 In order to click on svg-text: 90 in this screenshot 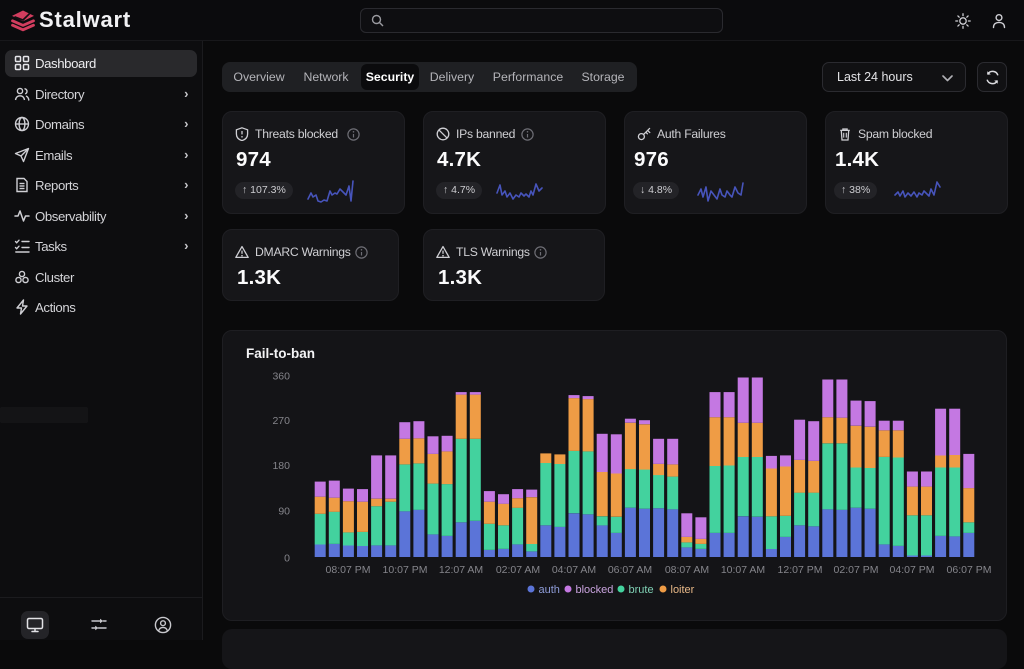, I will do `click(284, 512)`.